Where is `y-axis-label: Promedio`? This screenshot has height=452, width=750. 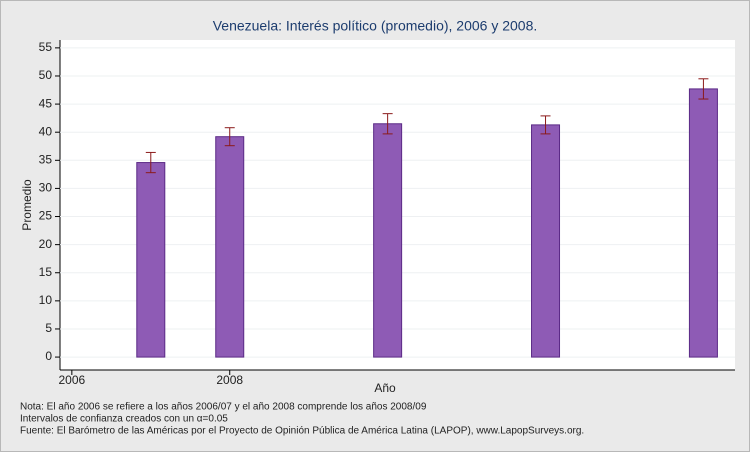
y-axis-label: Promedio is located at coordinates (27, 205).